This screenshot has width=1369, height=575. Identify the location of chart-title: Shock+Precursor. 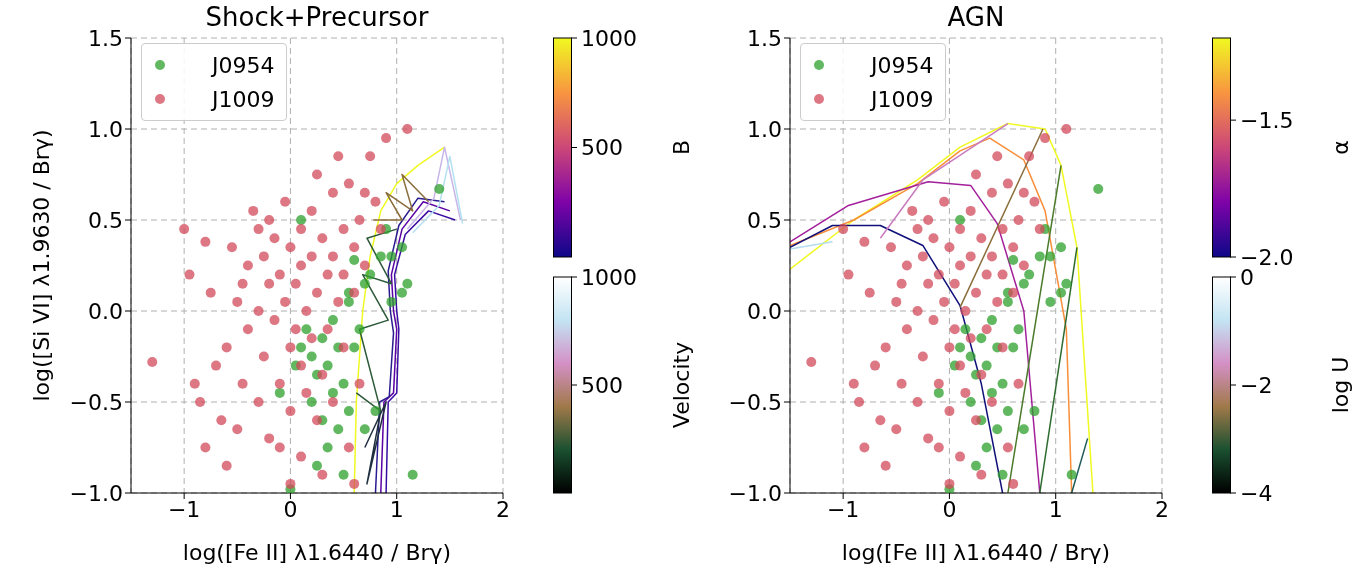
(317, 17).